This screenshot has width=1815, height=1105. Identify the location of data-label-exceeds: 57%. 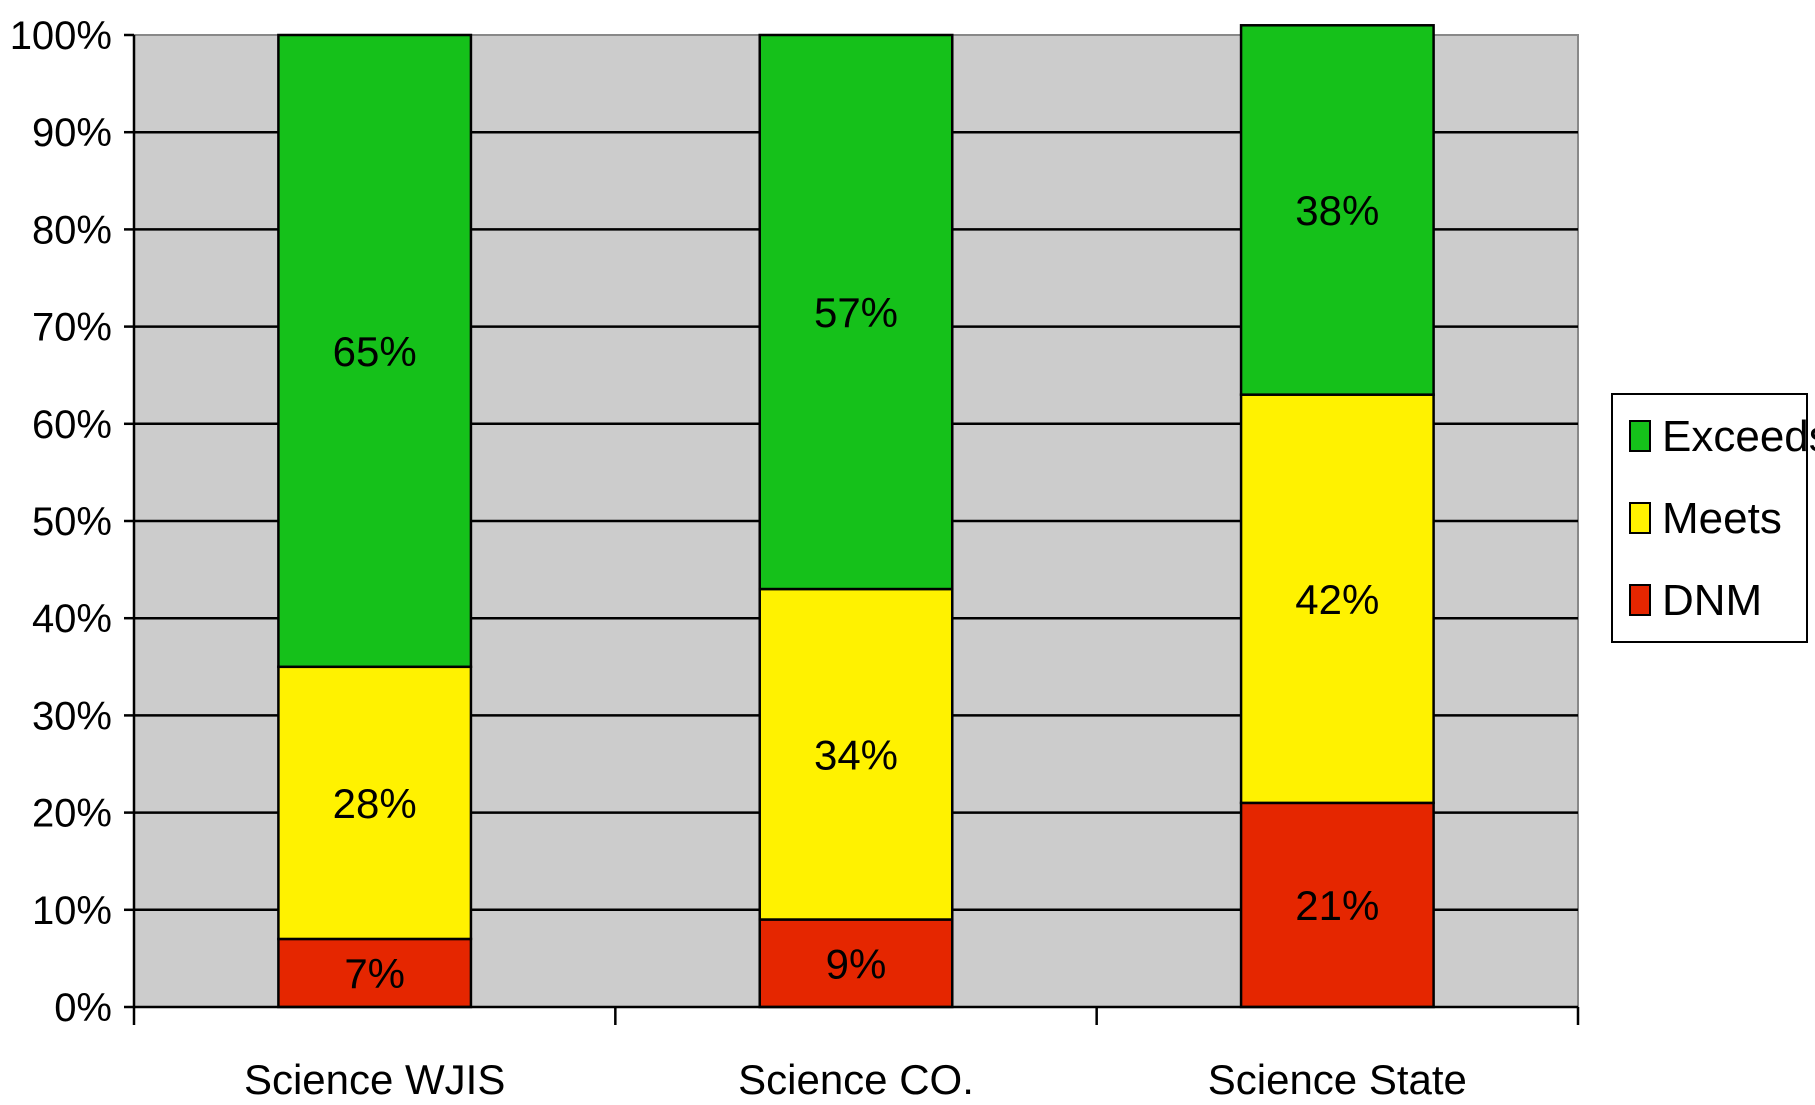
(856, 312).